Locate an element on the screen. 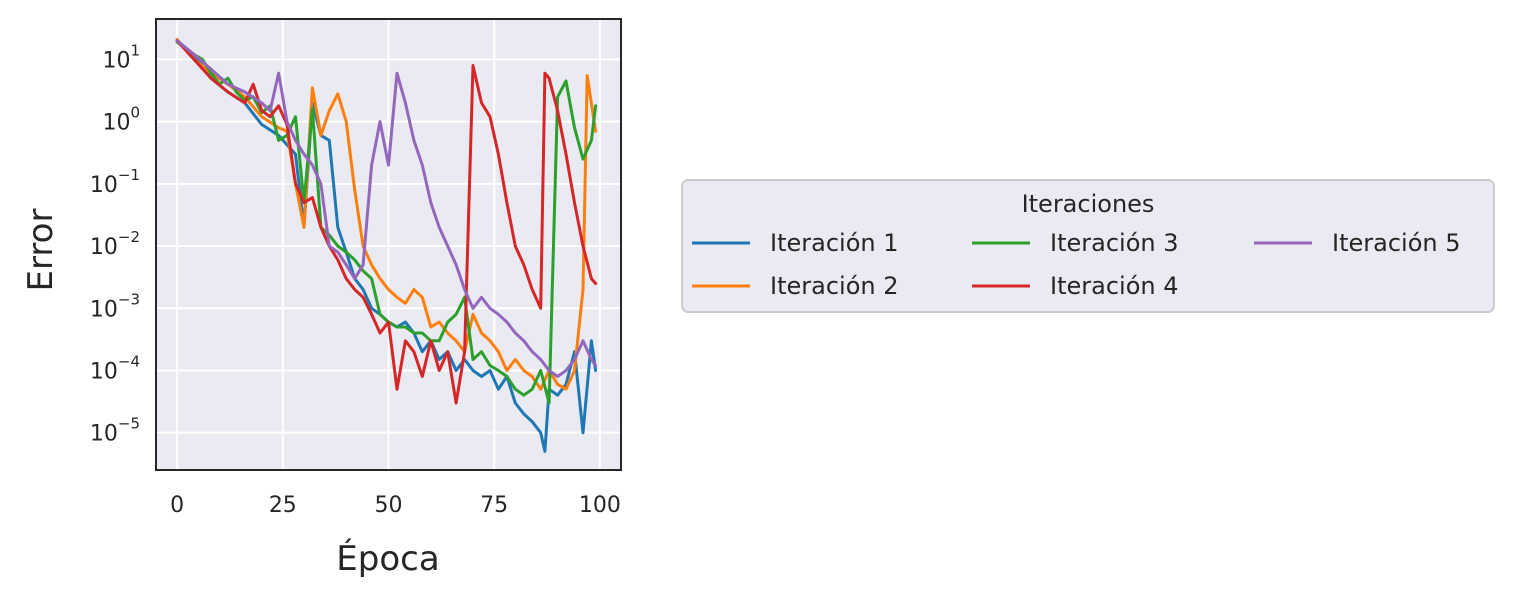  legend-title: Iteraciones is located at coordinates (1088, 204).